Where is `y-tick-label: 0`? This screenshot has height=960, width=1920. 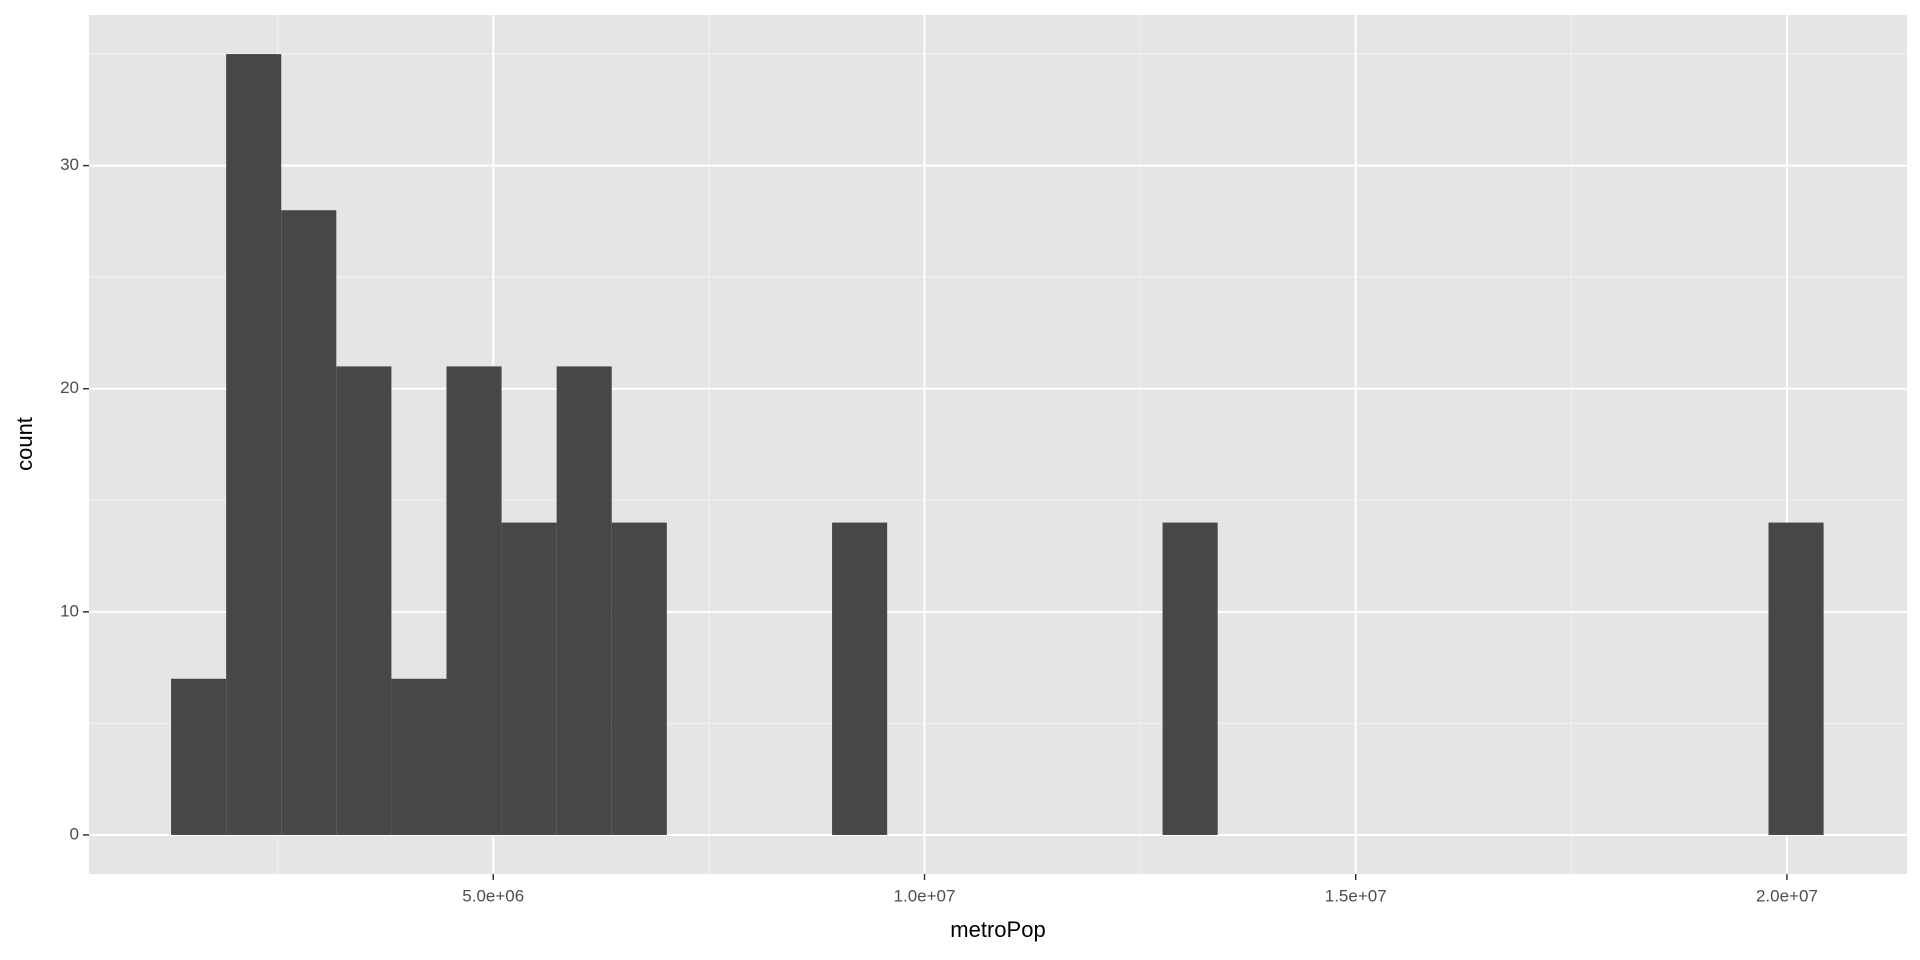 y-tick-label: 0 is located at coordinates (74, 833).